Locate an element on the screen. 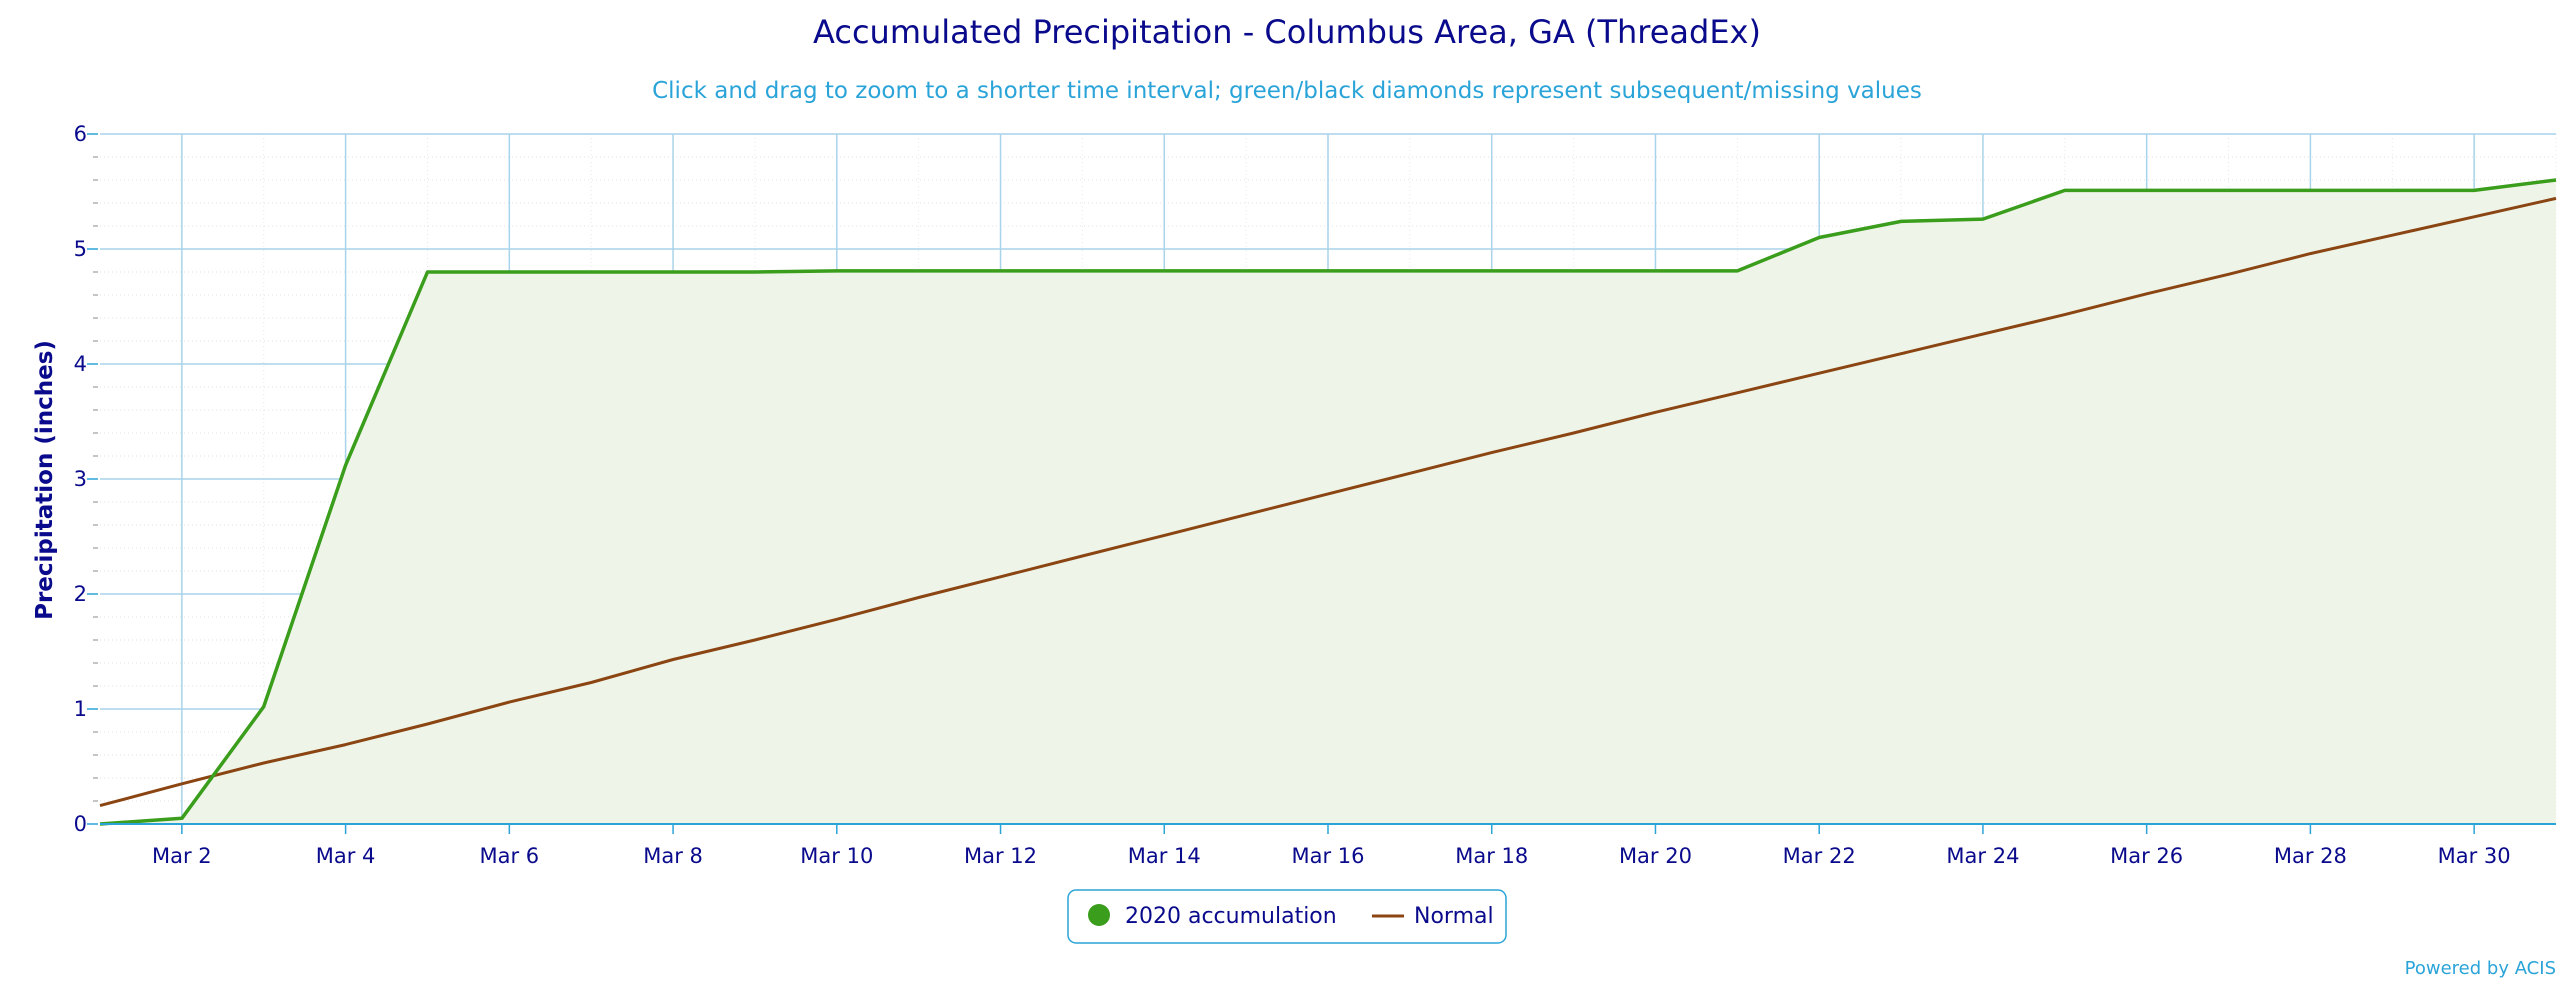 The height and width of the screenshot is (984, 2574). legend-label-normal: Normal is located at coordinates (1454, 916).